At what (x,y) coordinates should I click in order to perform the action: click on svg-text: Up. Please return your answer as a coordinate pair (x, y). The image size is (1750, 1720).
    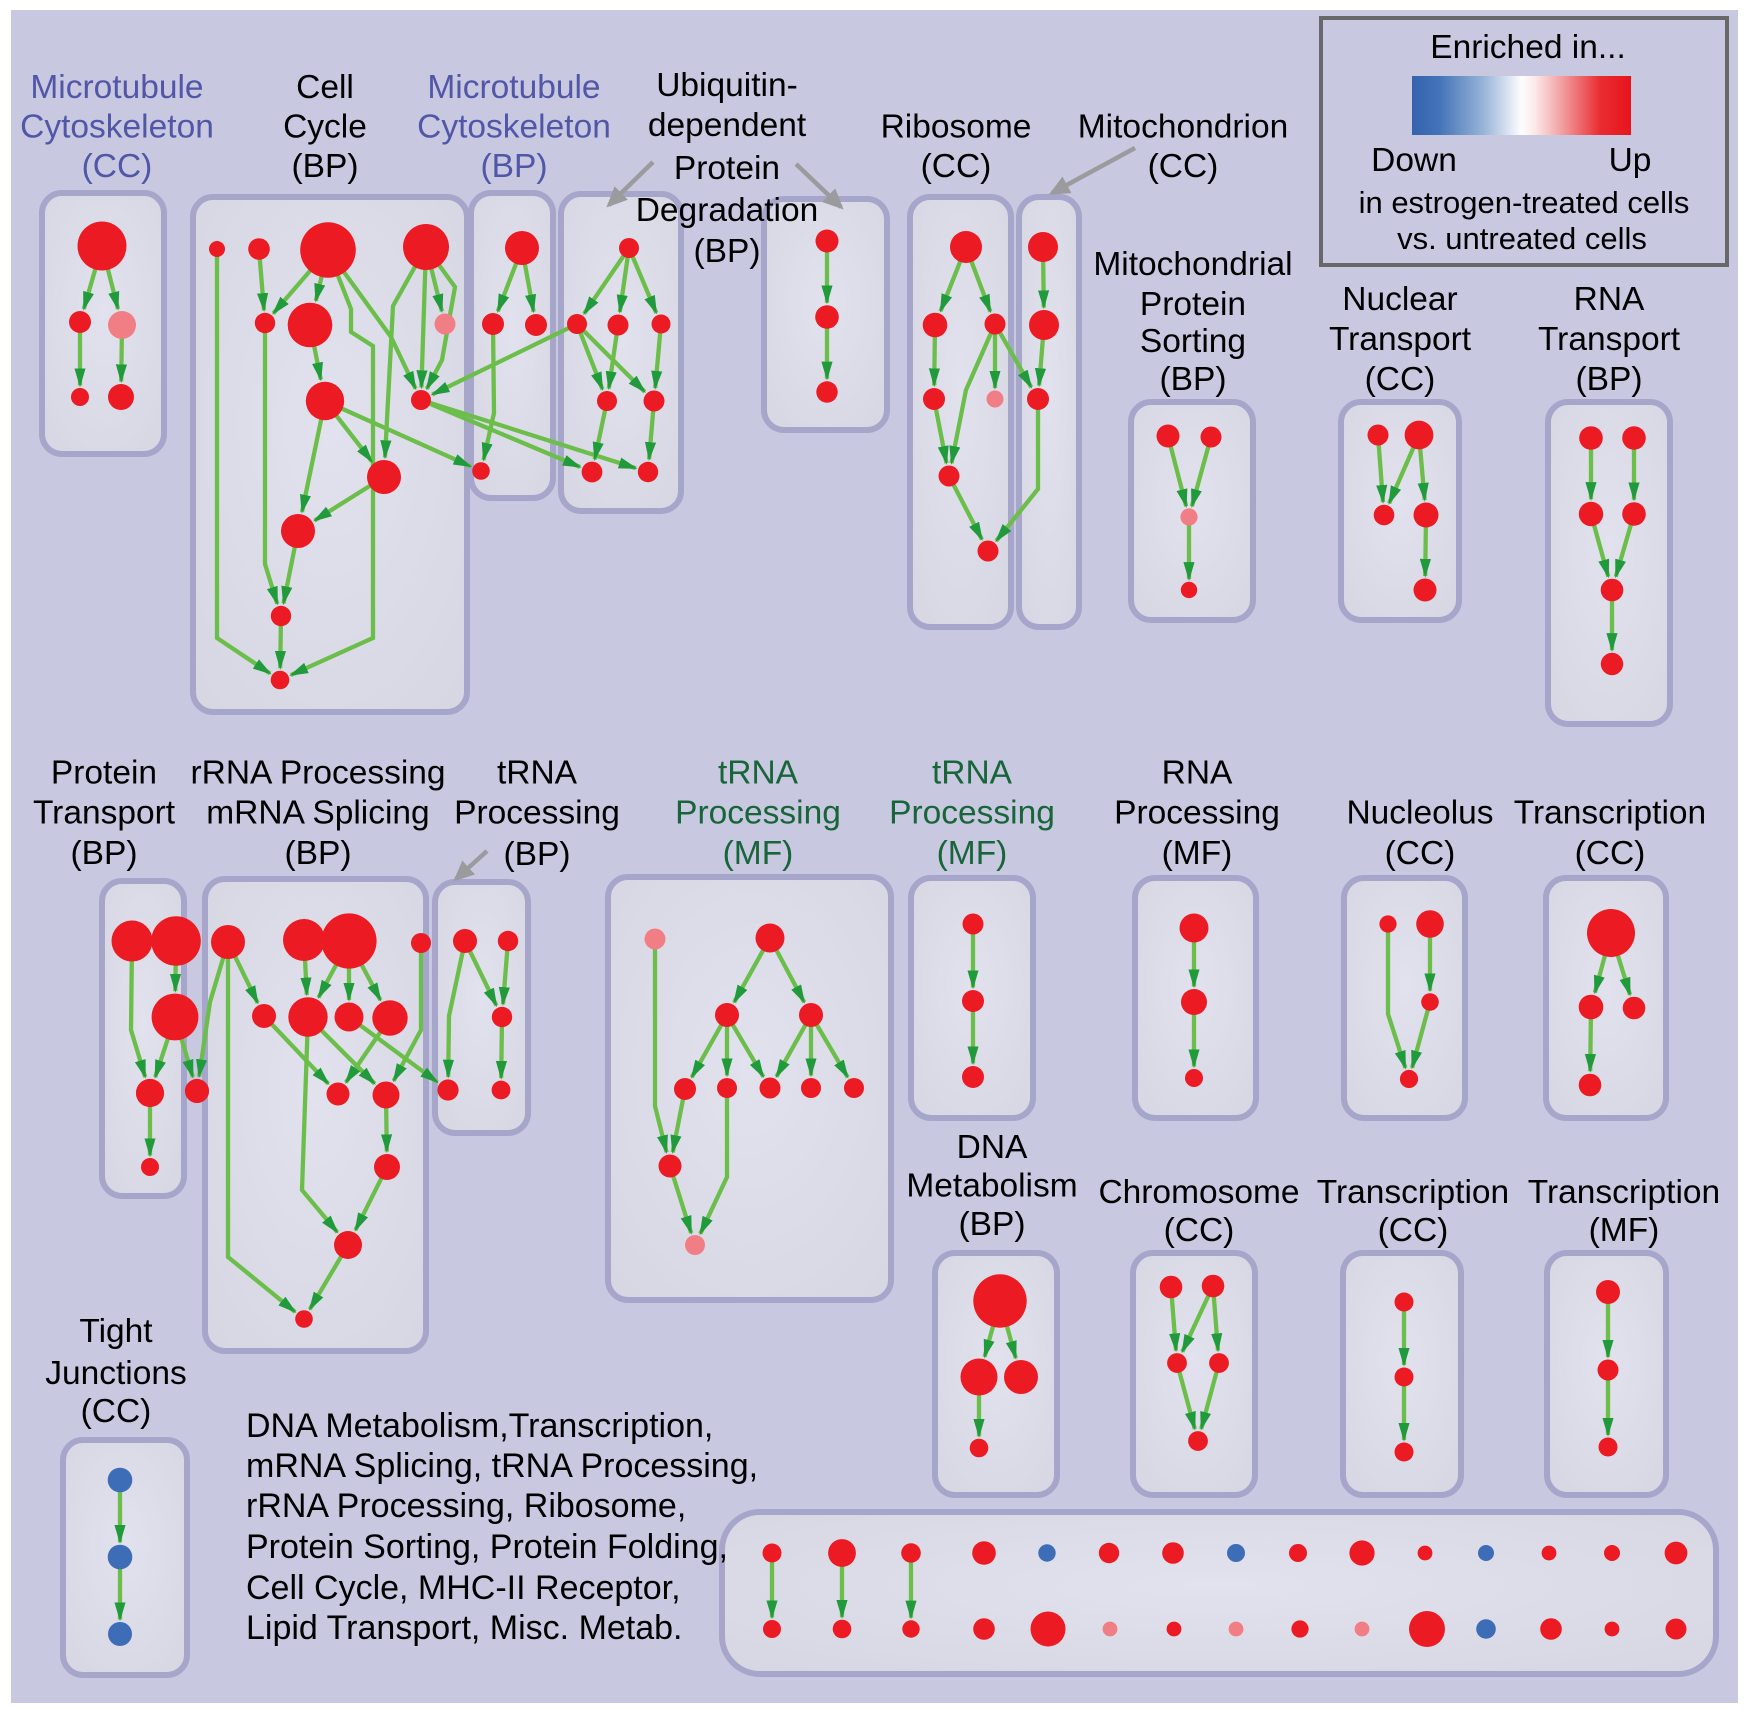
    Looking at the image, I should click on (1630, 160).